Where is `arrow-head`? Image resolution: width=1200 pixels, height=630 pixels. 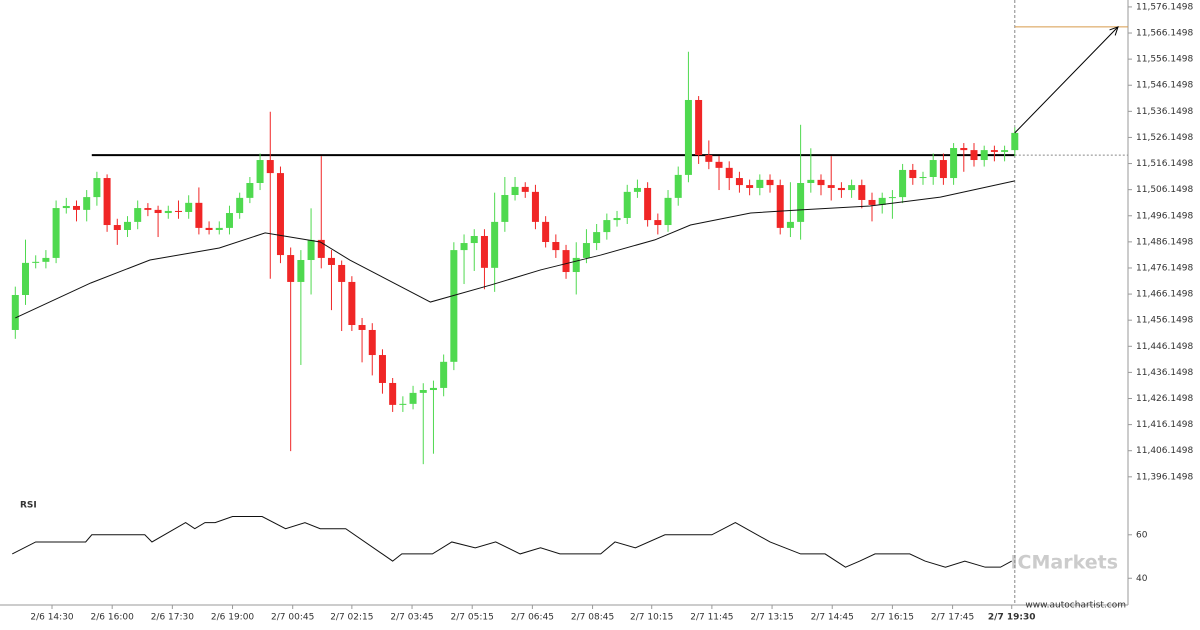
arrow-head is located at coordinates (1114, 31).